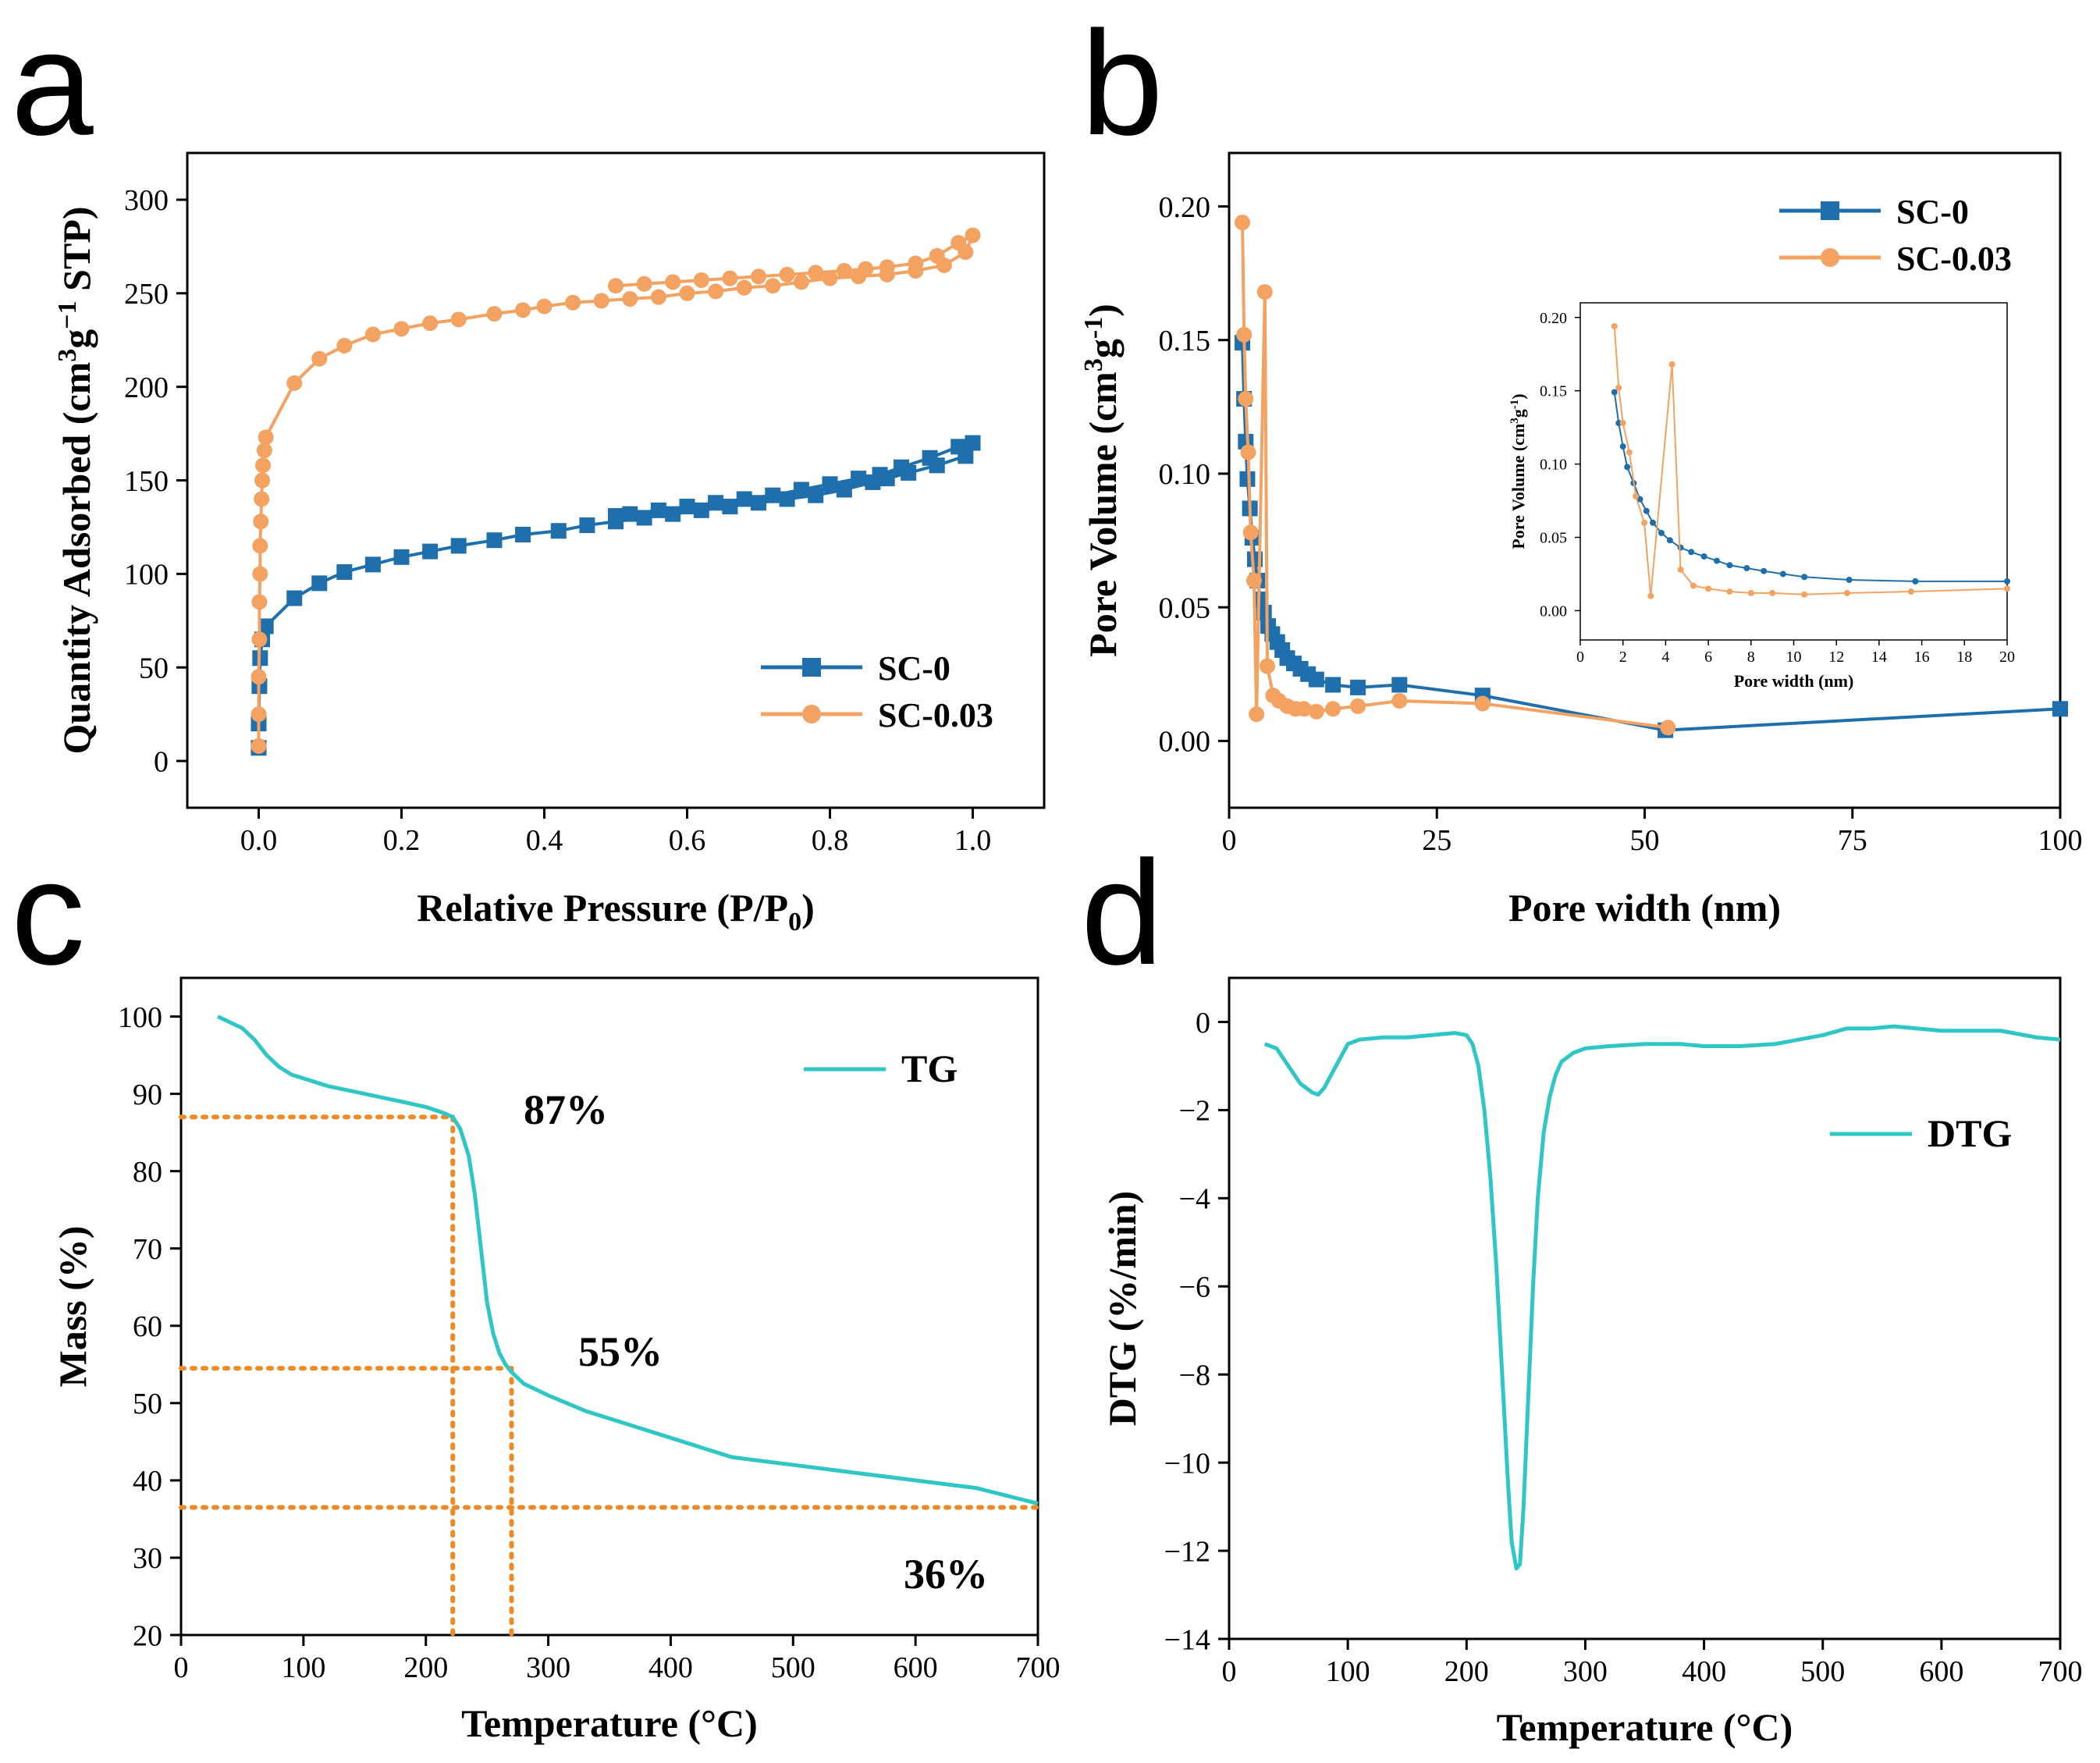 The height and width of the screenshot is (1763, 2100). Describe the element at coordinates (147, 1635) in the screenshot. I see `y-tick-label: 20` at that location.